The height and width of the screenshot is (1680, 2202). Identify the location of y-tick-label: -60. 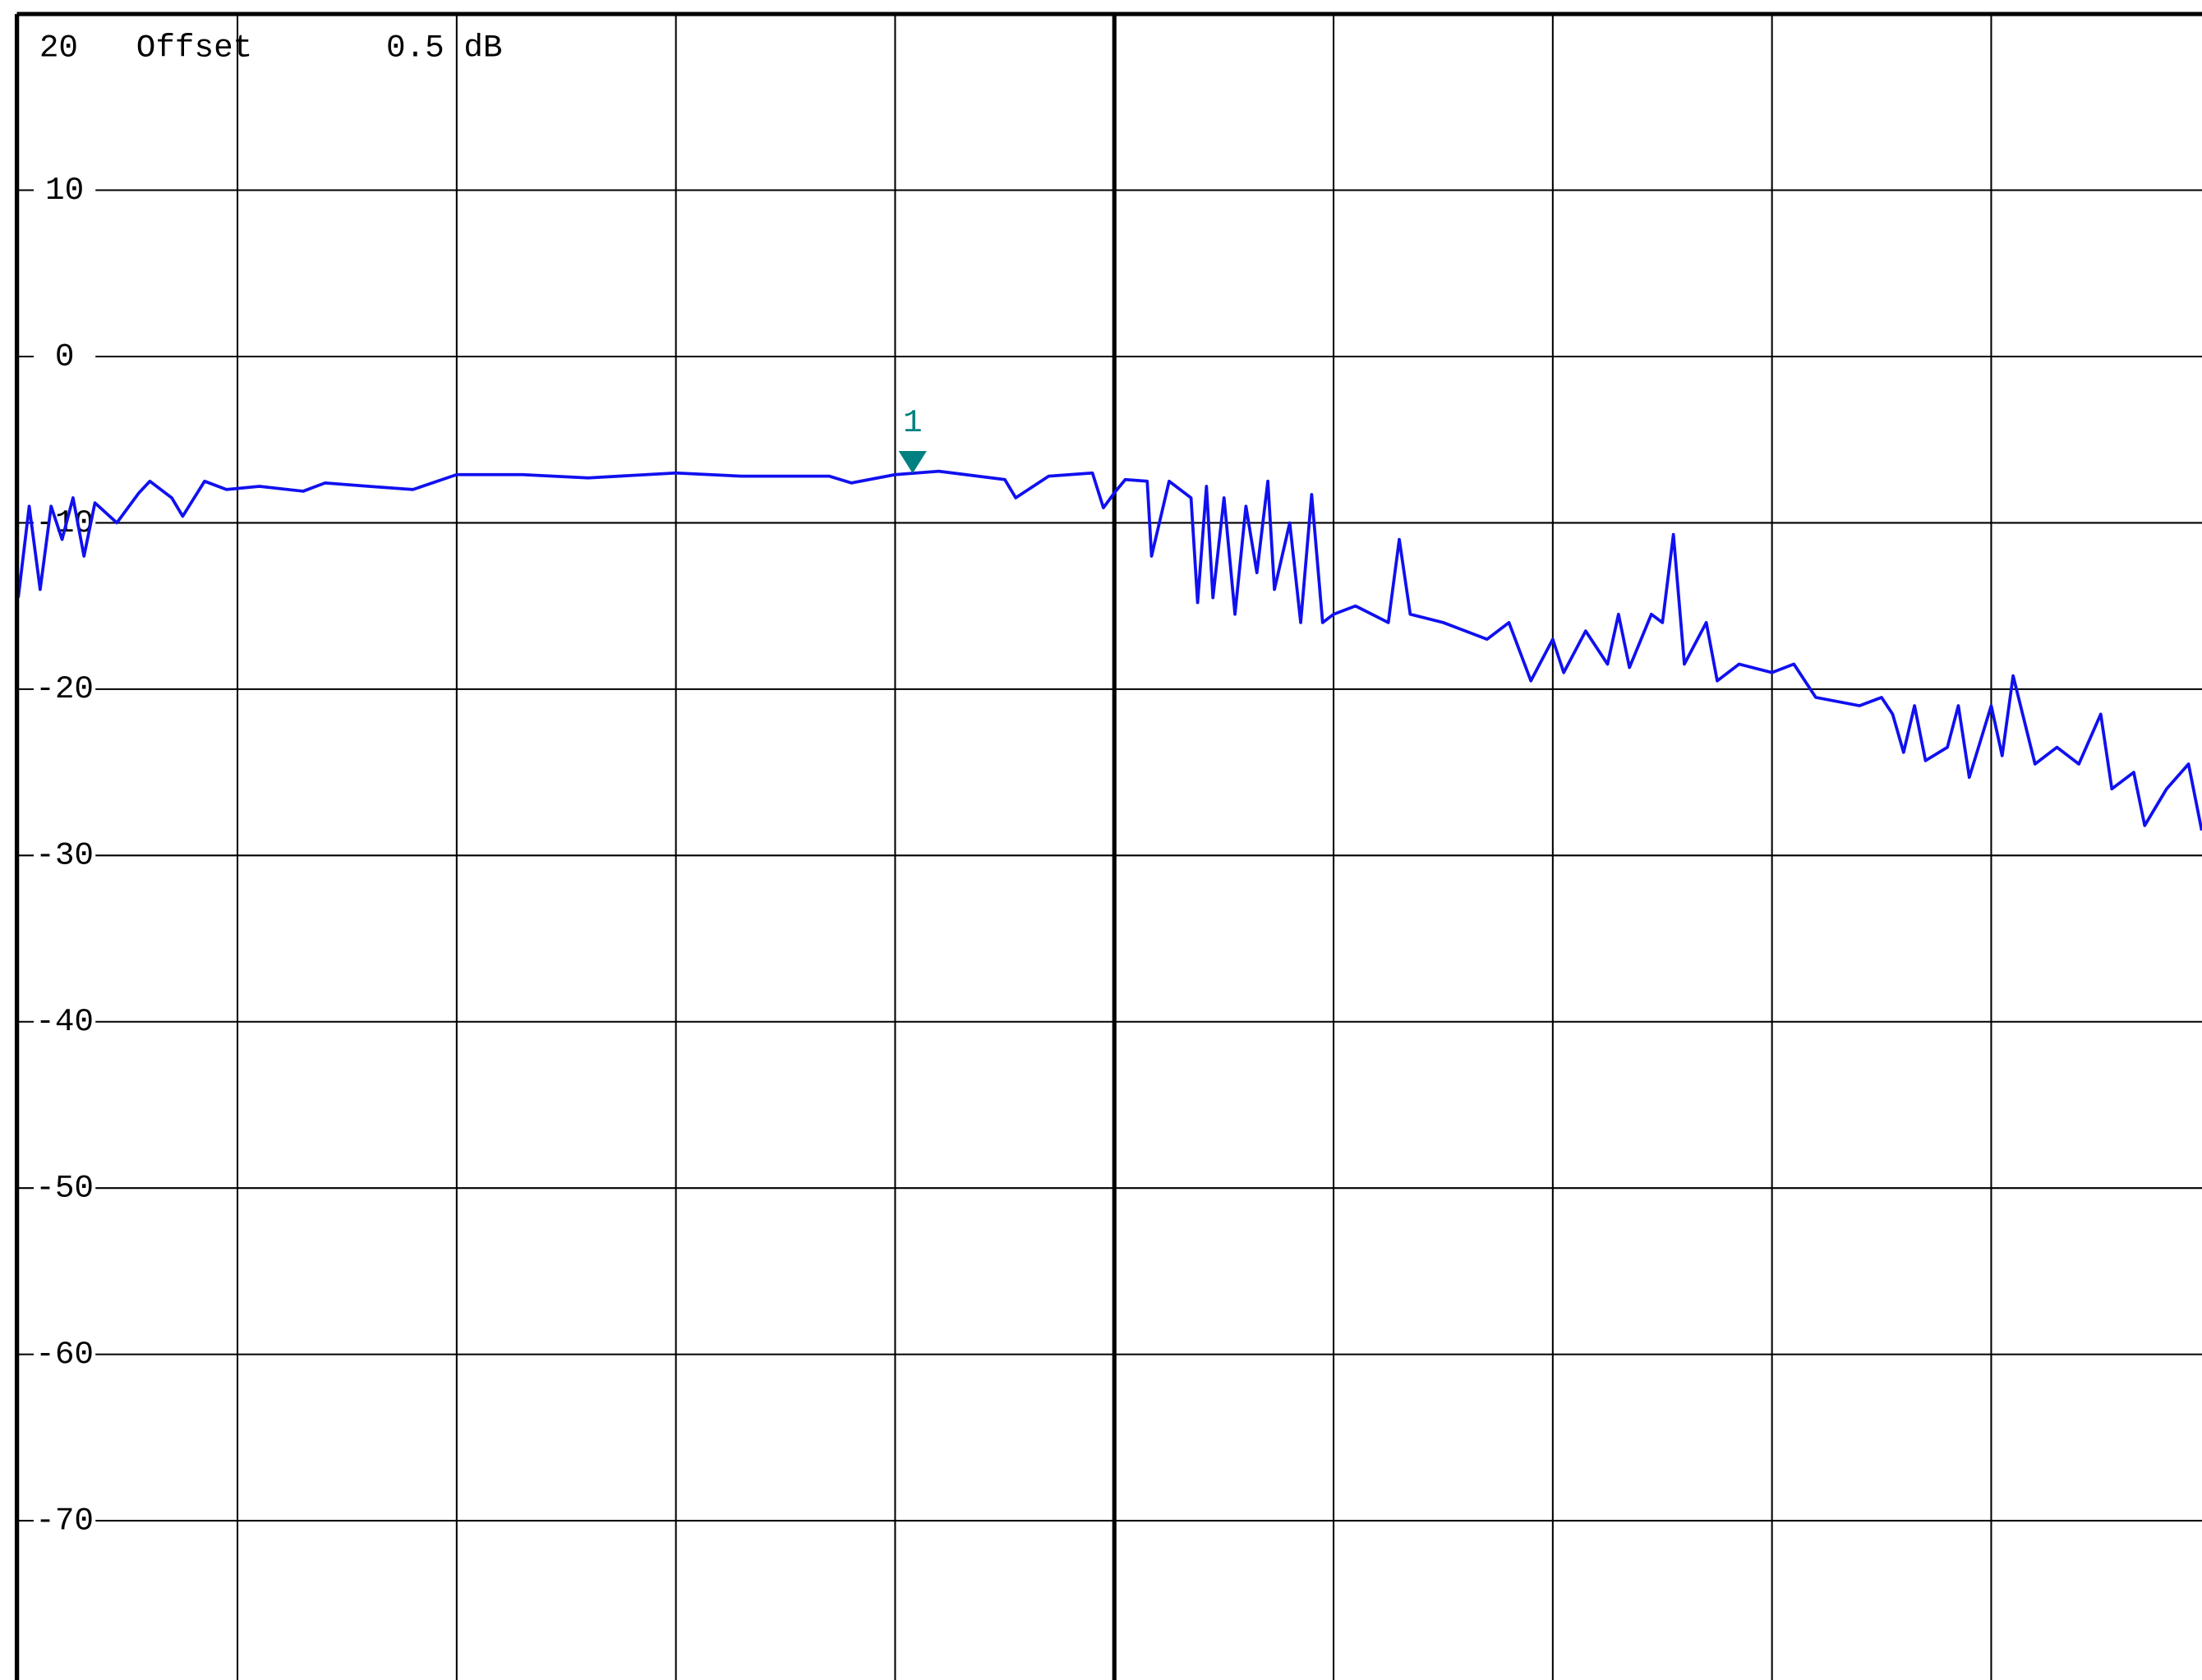
(64, 1354).